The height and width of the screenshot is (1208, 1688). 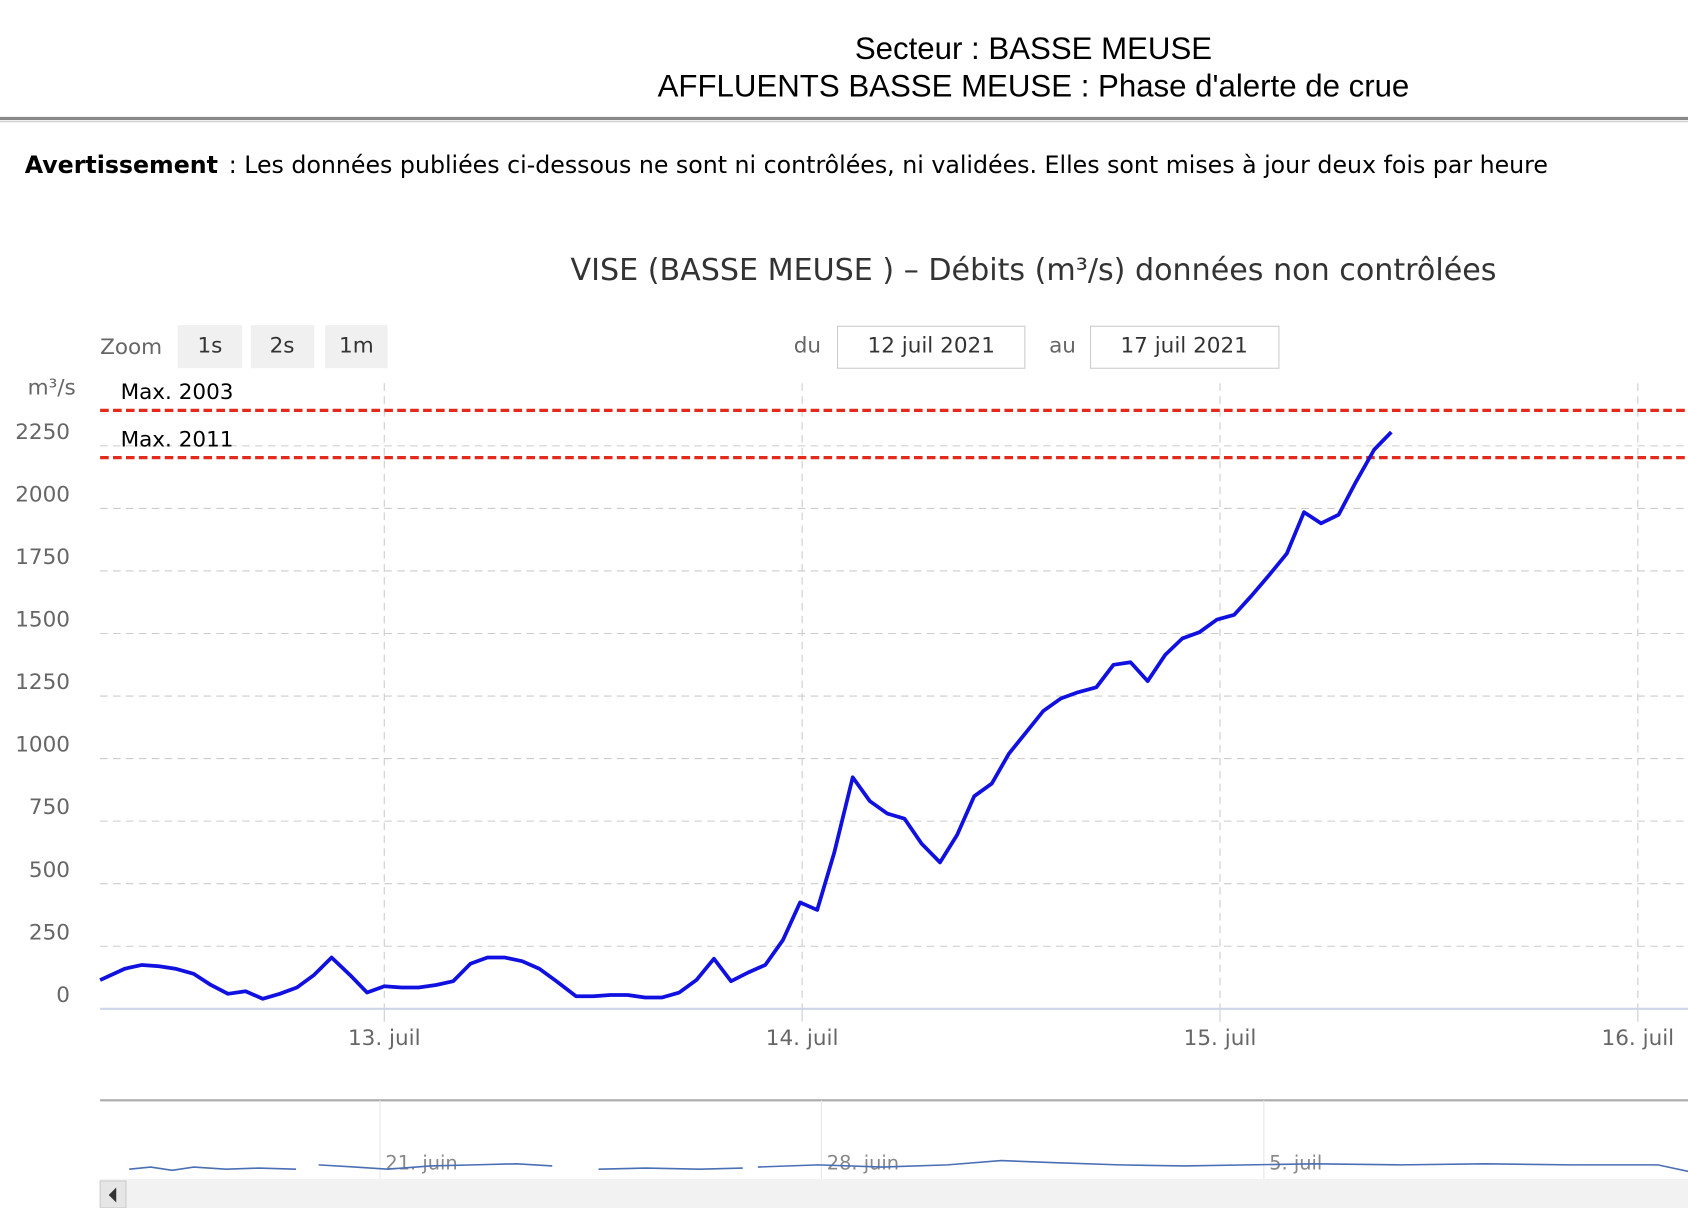 I want to click on y-axis-unit: m³/s, so click(x=52, y=388).